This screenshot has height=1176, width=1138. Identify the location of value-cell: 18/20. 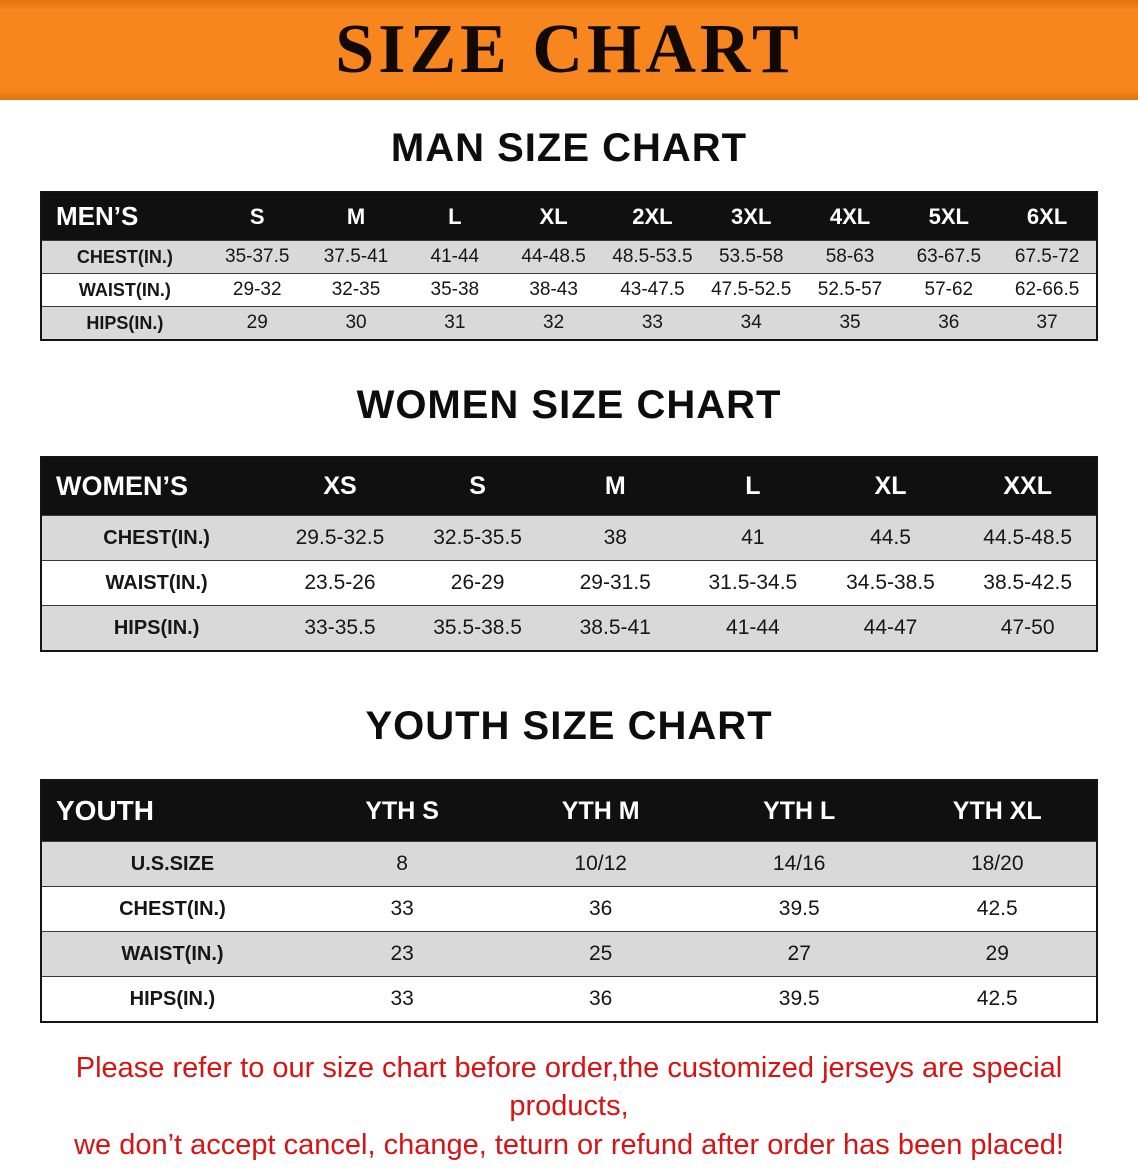
(997, 864).